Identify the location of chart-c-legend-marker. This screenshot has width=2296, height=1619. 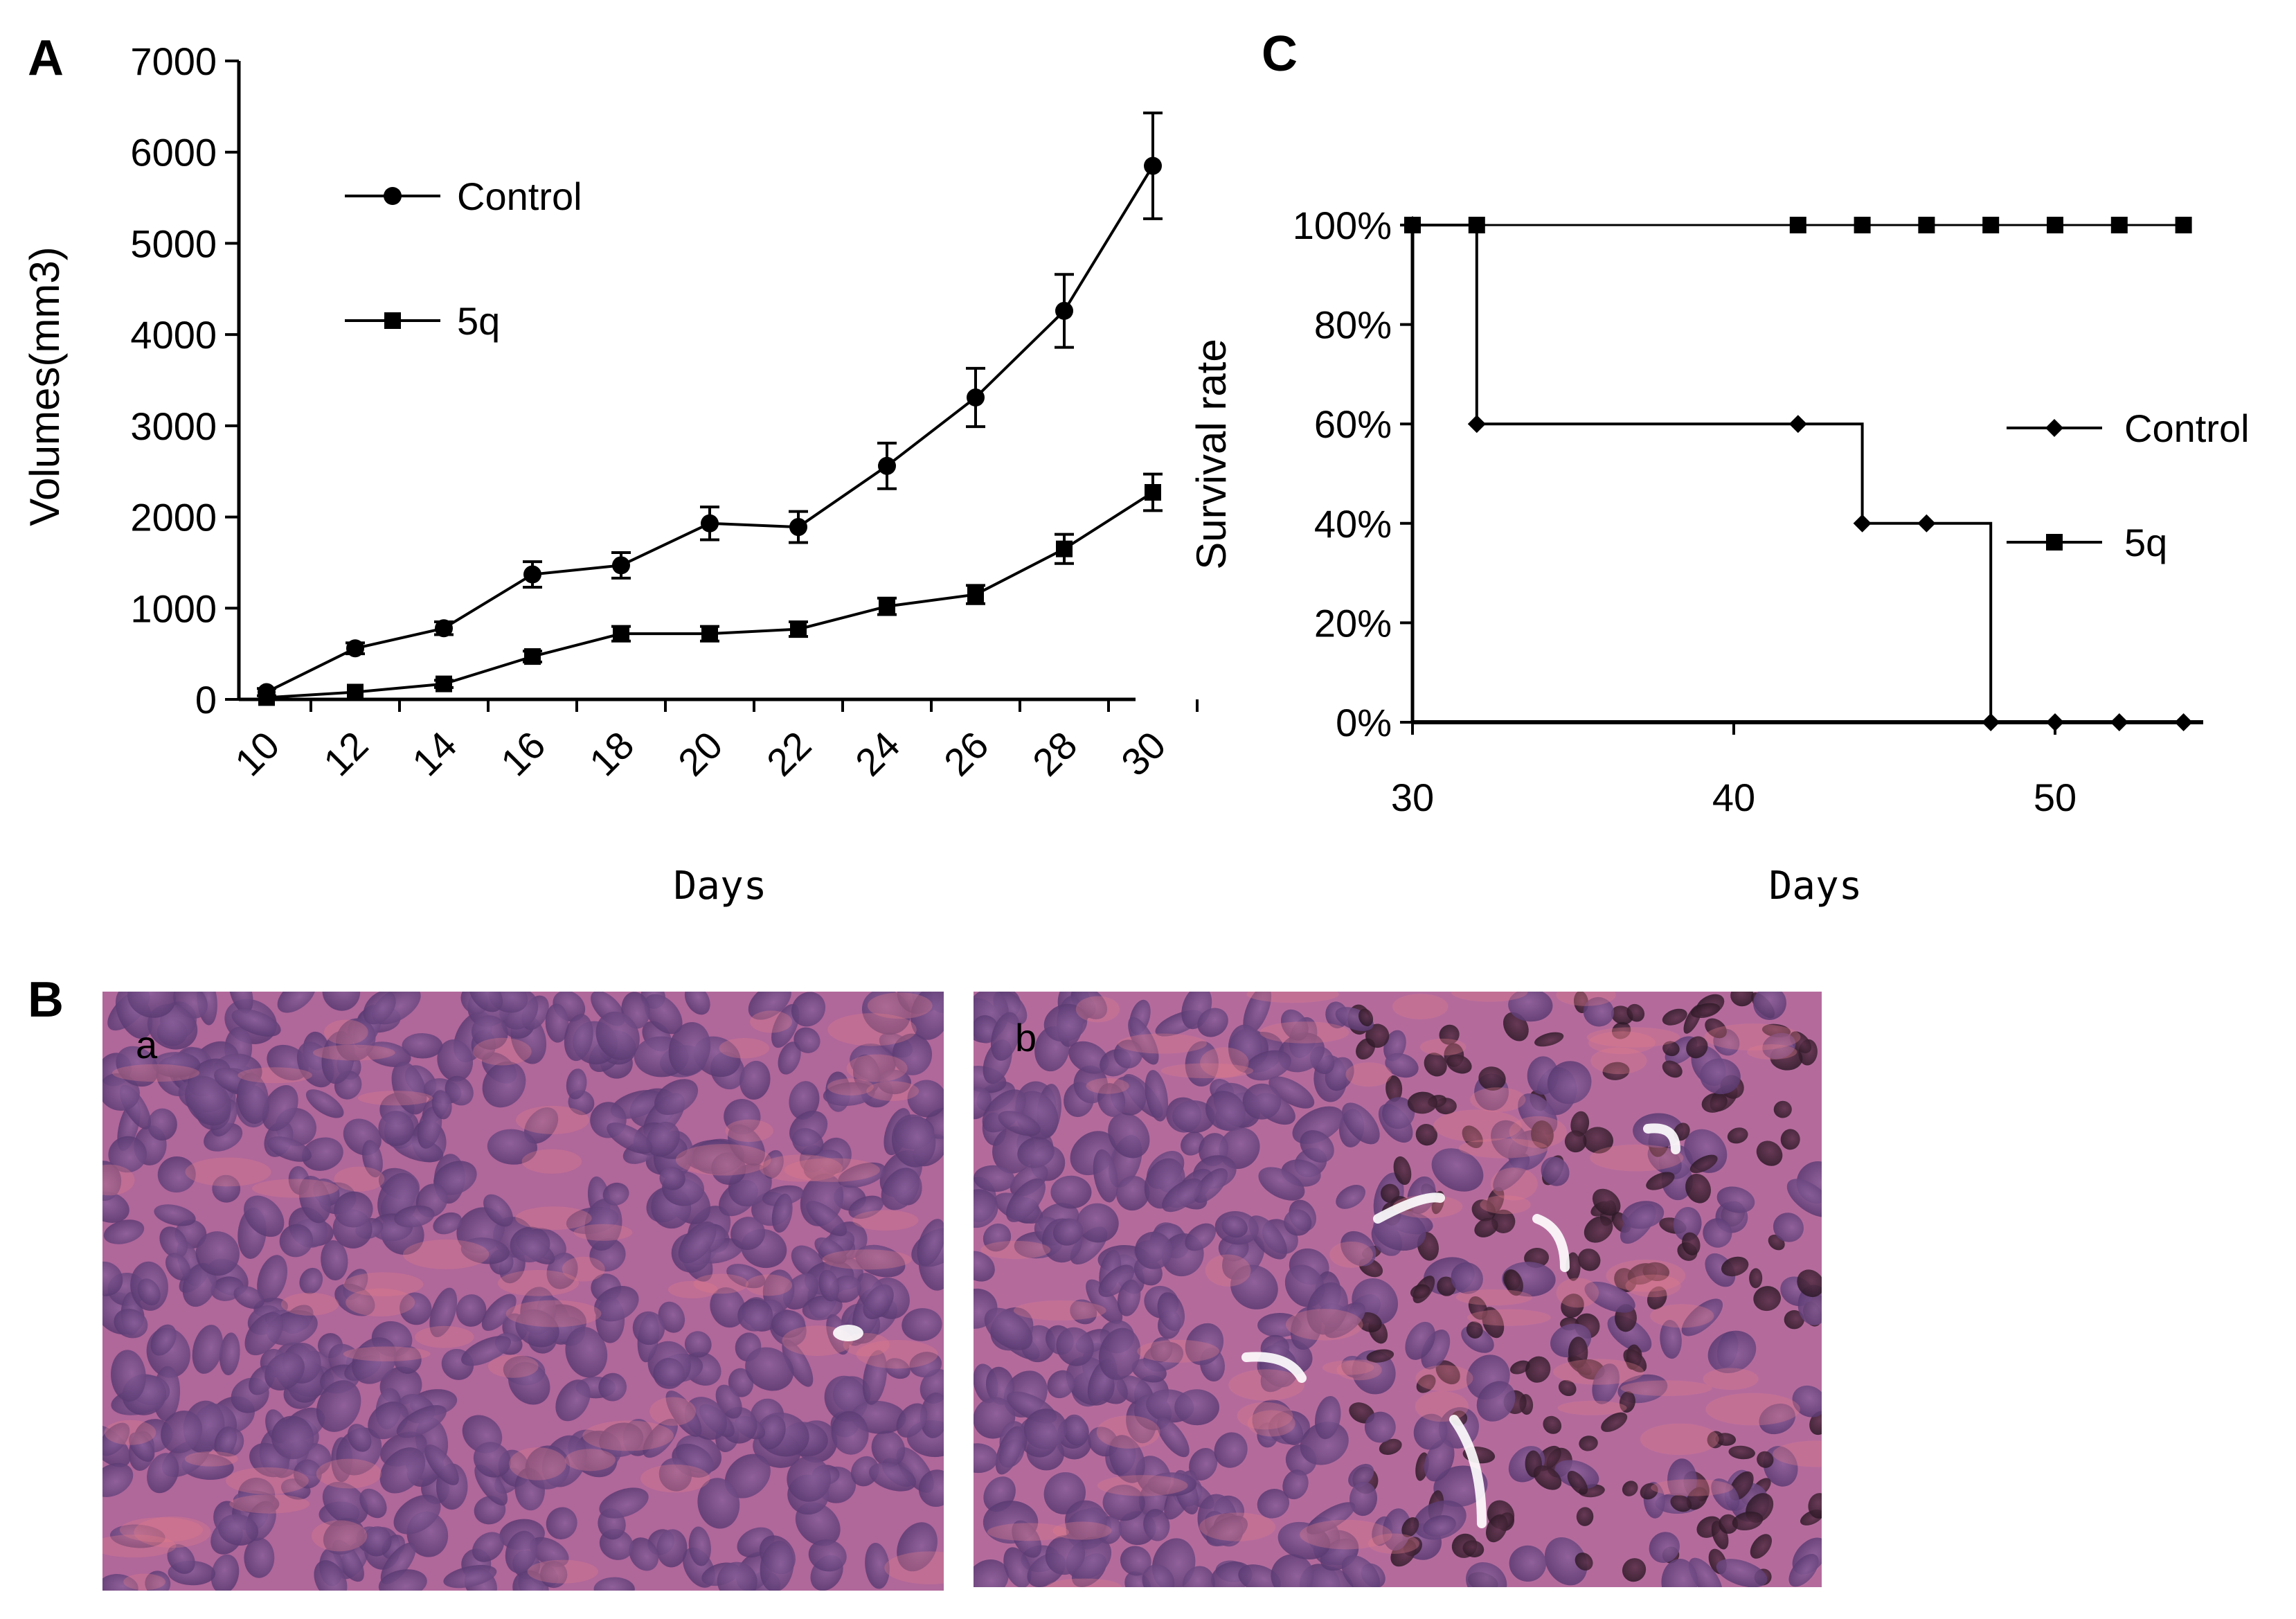
(2054, 542).